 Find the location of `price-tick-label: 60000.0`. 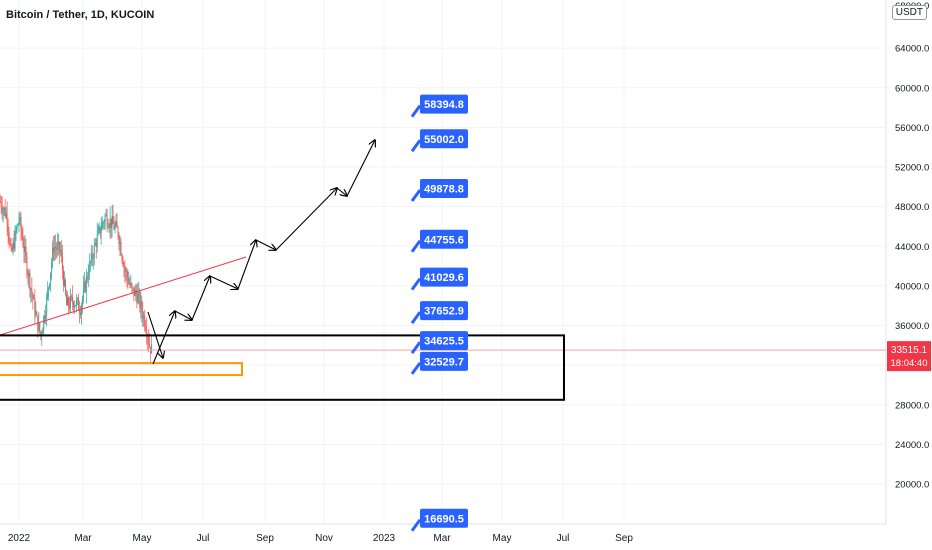

price-tick-label: 60000.0 is located at coordinates (912, 88).